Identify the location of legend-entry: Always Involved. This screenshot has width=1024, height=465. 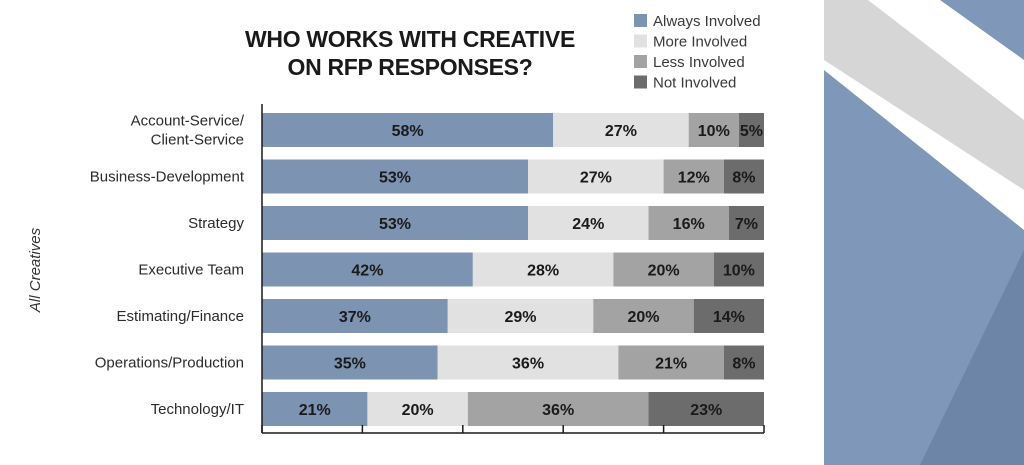
(707, 21).